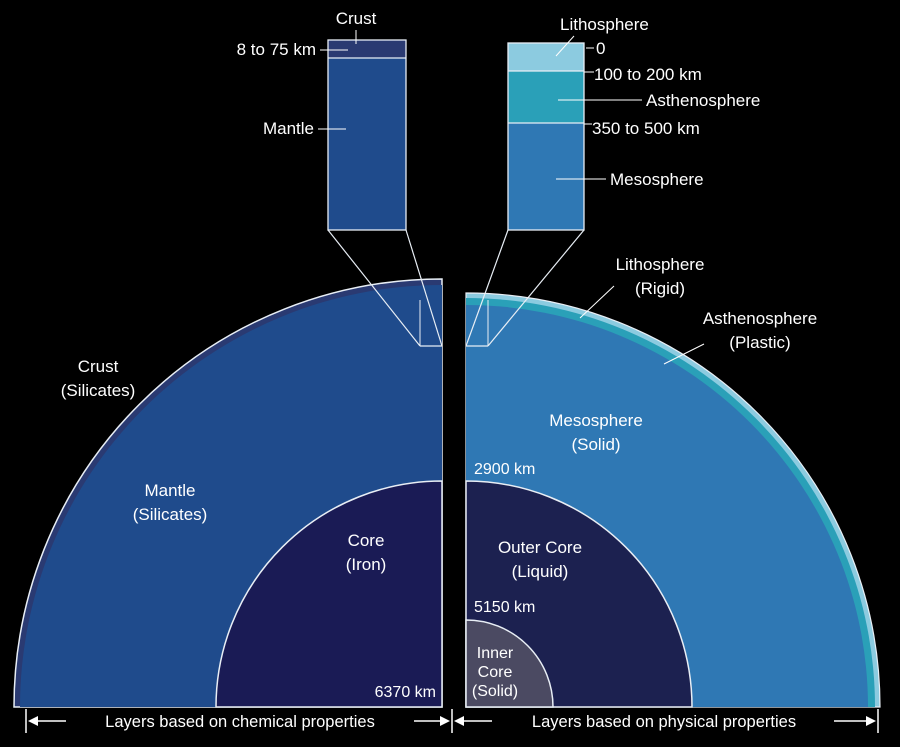 Image resolution: width=900 pixels, height=747 pixels. I want to click on lithosphere-pointer, so click(597, 302).